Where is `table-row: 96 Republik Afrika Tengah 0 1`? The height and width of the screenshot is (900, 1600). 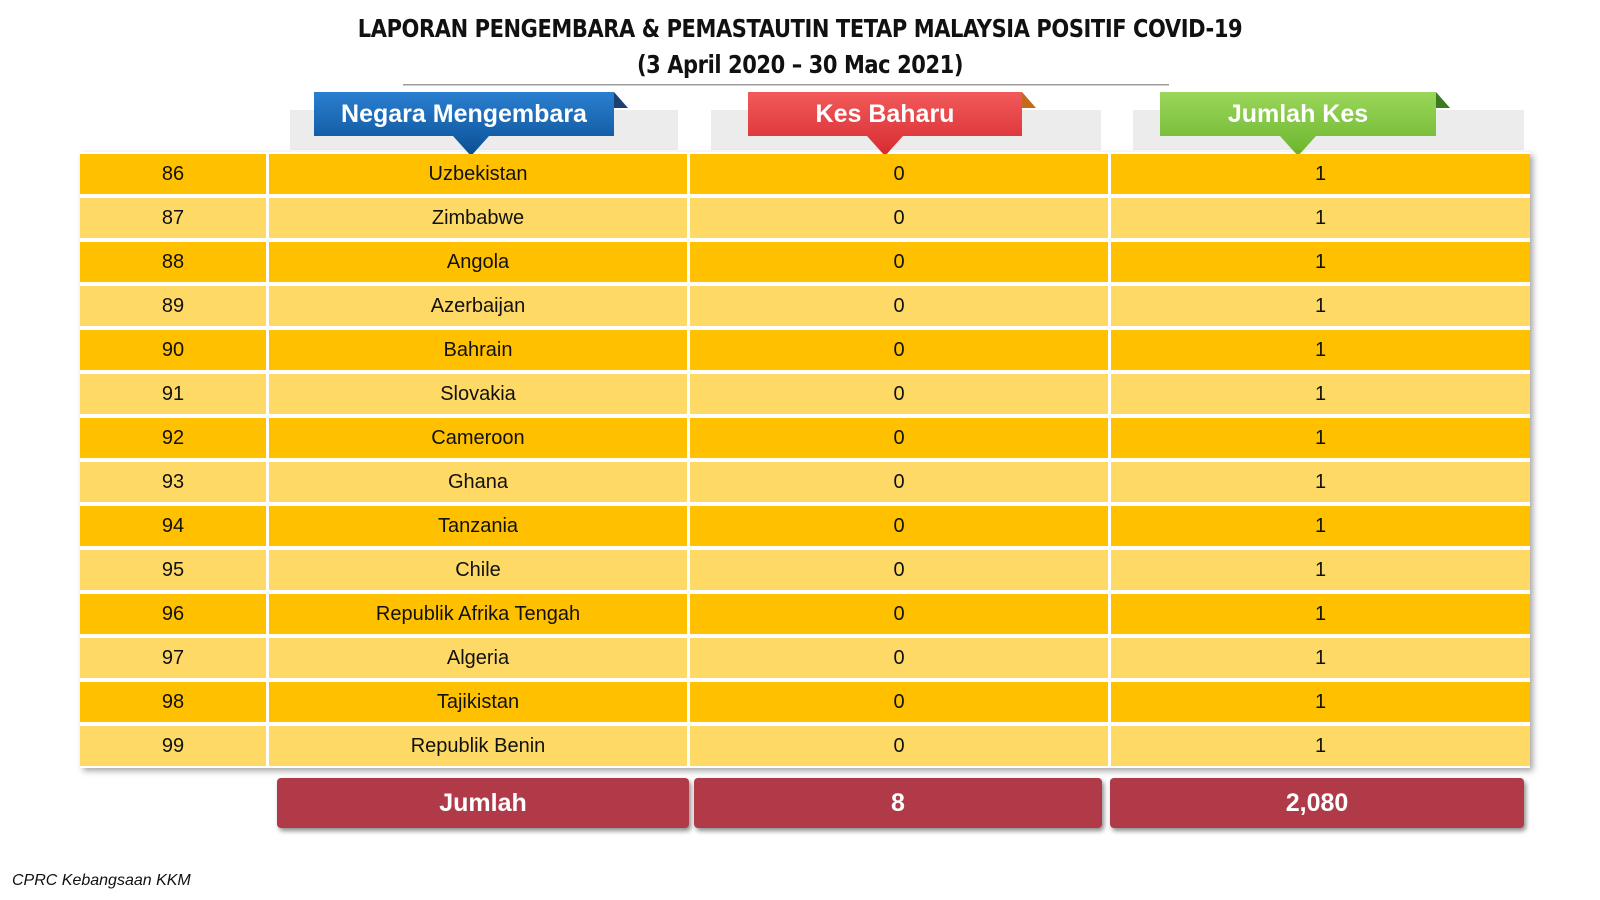
table-row: 96 Republik Afrika Tengah 0 1 is located at coordinates (805, 614).